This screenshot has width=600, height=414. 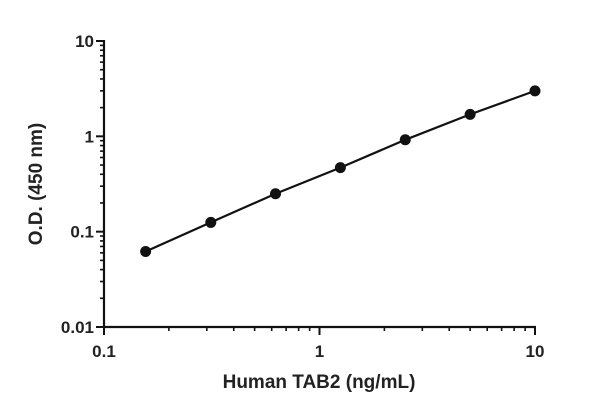 What do you see at coordinates (535, 351) in the screenshot?
I see `x-tick-label: 10` at bounding box center [535, 351].